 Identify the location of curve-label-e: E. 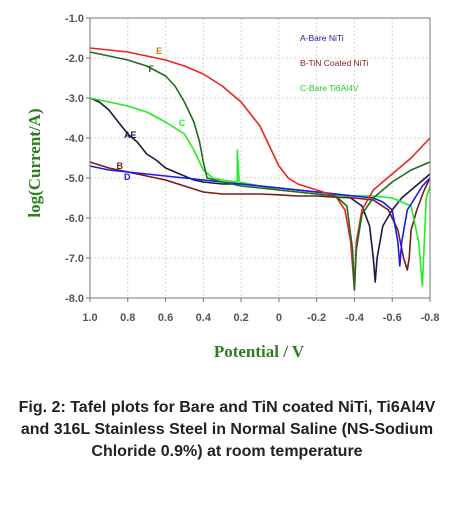
(159, 51).